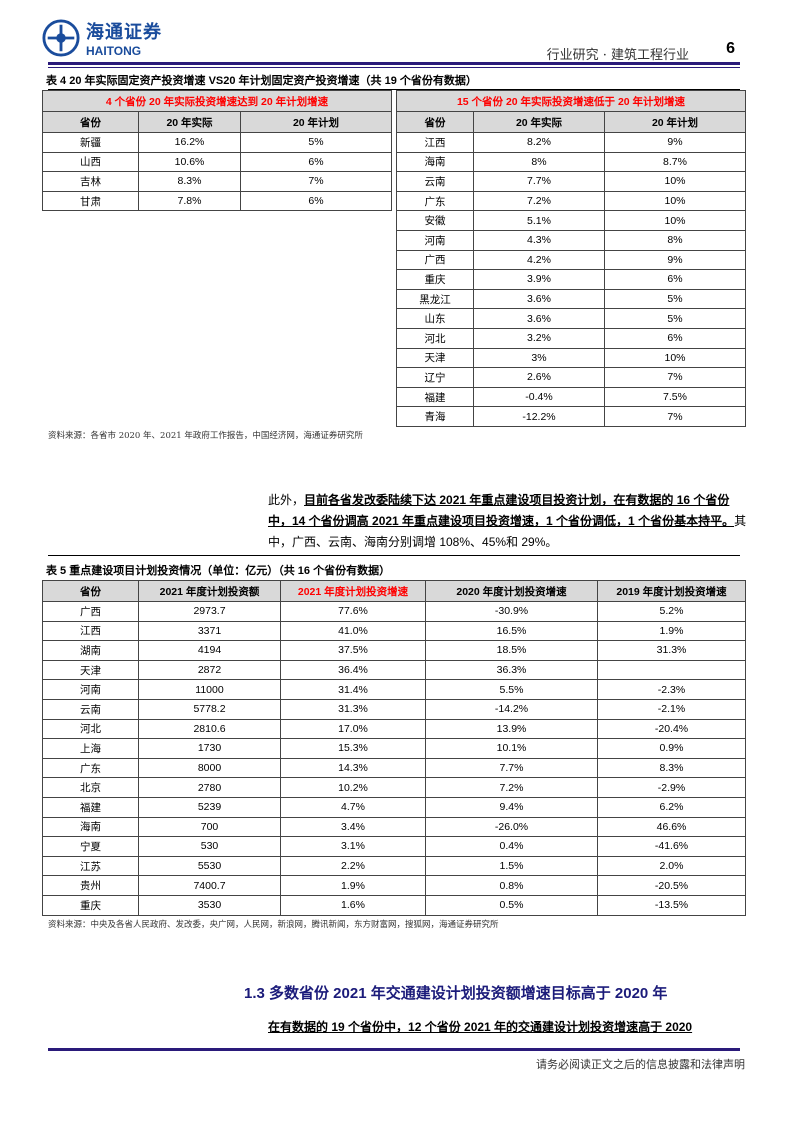 The height and width of the screenshot is (1122, 793). Describe the element at coordinates (571, 101) in the screenshot. I see `table4-right-group: 15 个省份 20 年实际投资增速低于 20 年计划增速` at that location.